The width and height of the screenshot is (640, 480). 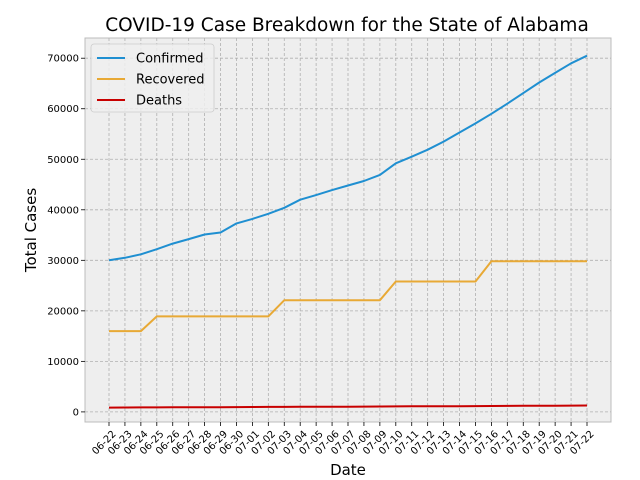 What do you see at coordinates (63, 362) in the screenshot?
I see `y-tick-label: 10000` at bounding box center [63, 362].